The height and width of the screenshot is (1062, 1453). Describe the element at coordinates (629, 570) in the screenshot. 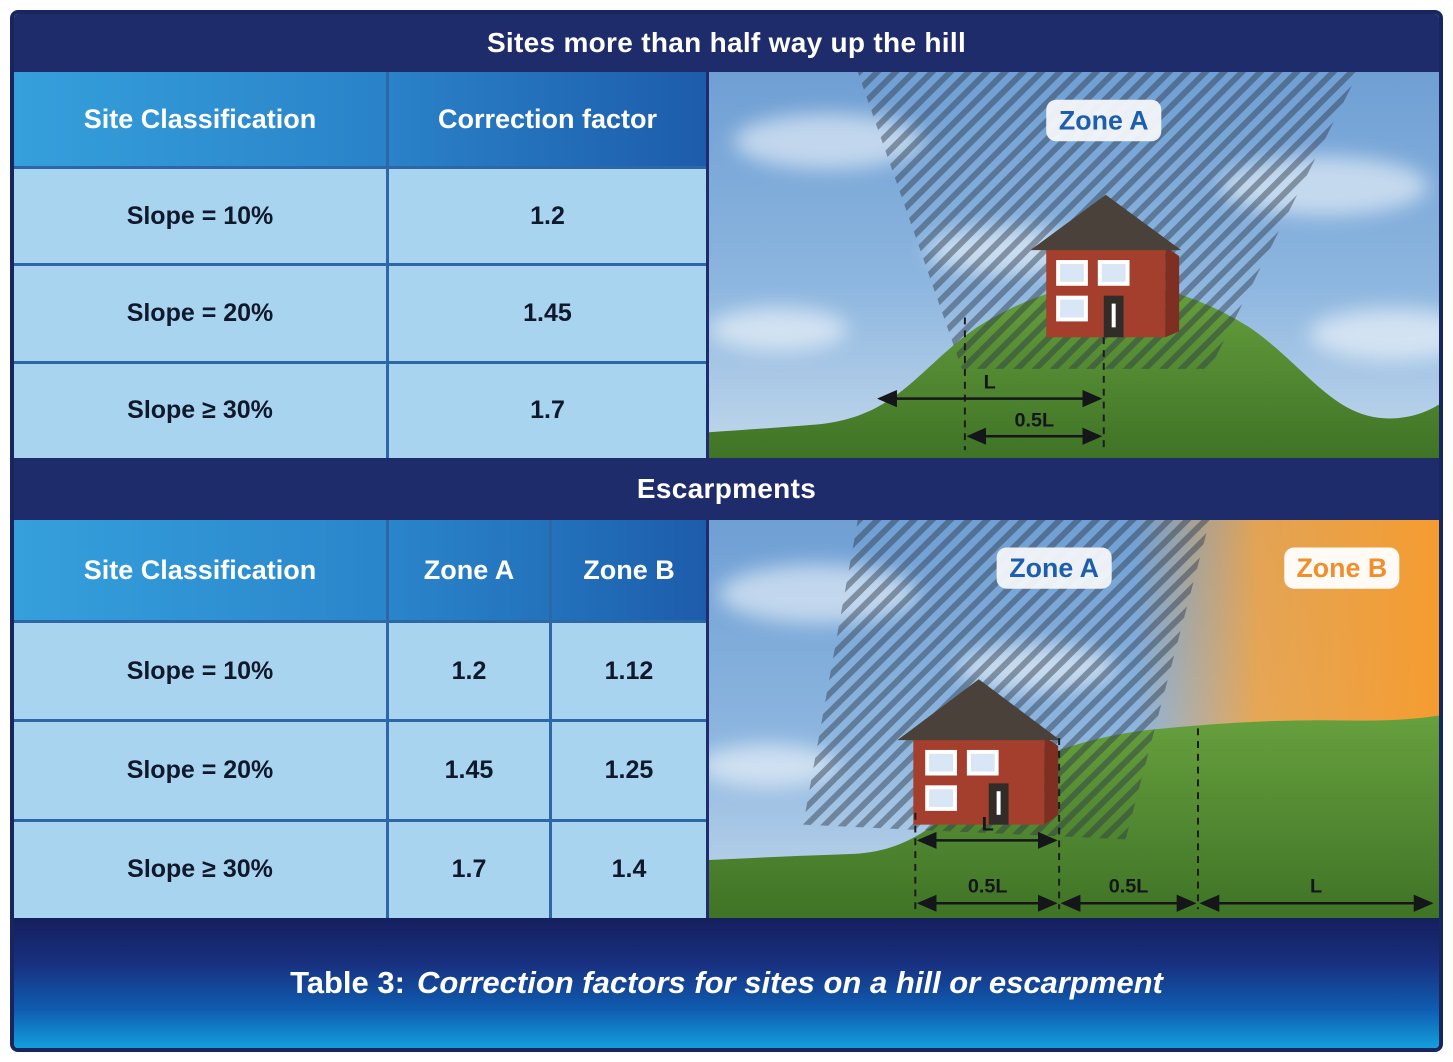

I see `table-header-cell: Zone B` at that location.